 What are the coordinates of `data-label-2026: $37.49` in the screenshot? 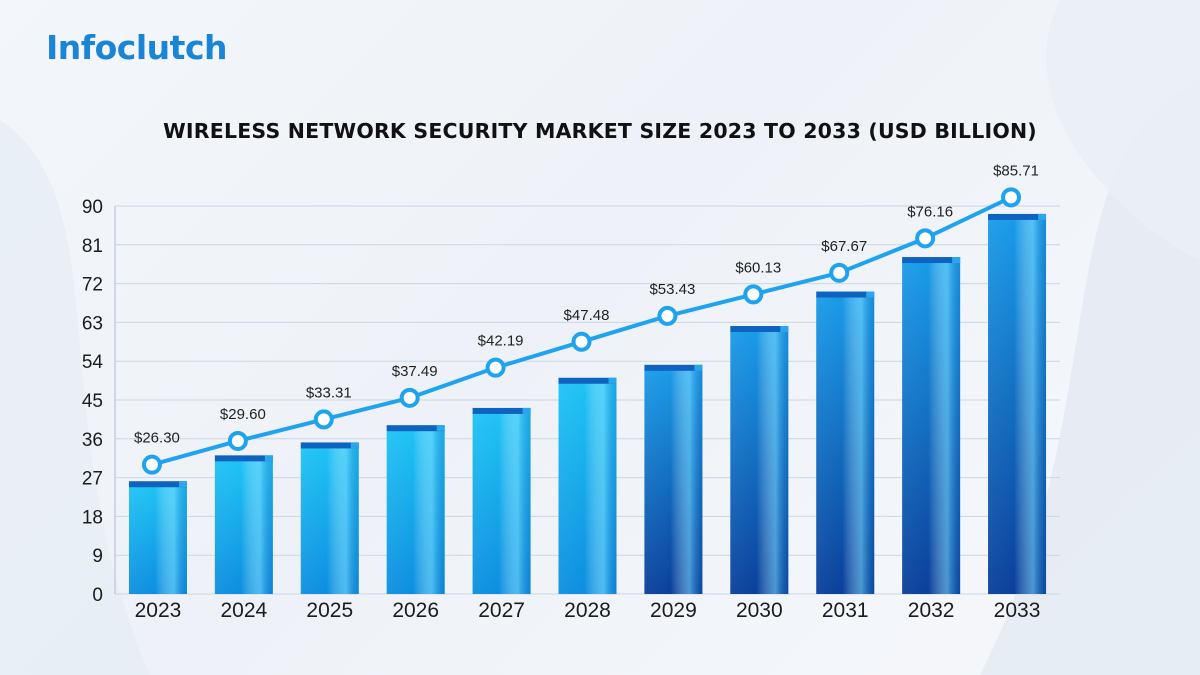 It's located at (415, 371).